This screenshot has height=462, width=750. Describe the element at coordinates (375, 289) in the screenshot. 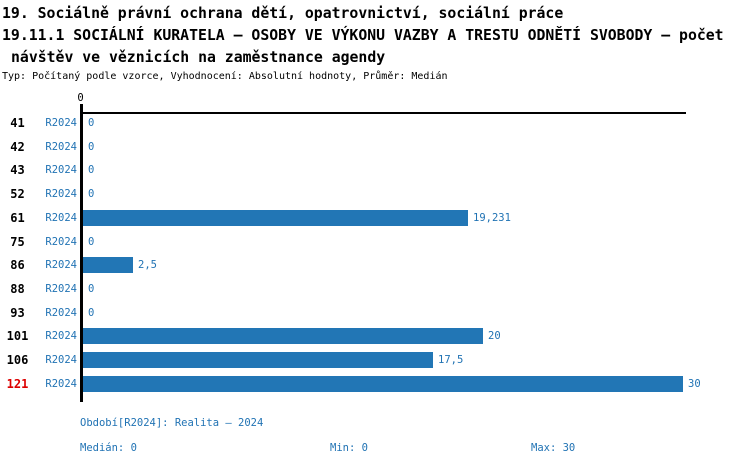

I see `bar-row: 88 R2024 0` at that location.